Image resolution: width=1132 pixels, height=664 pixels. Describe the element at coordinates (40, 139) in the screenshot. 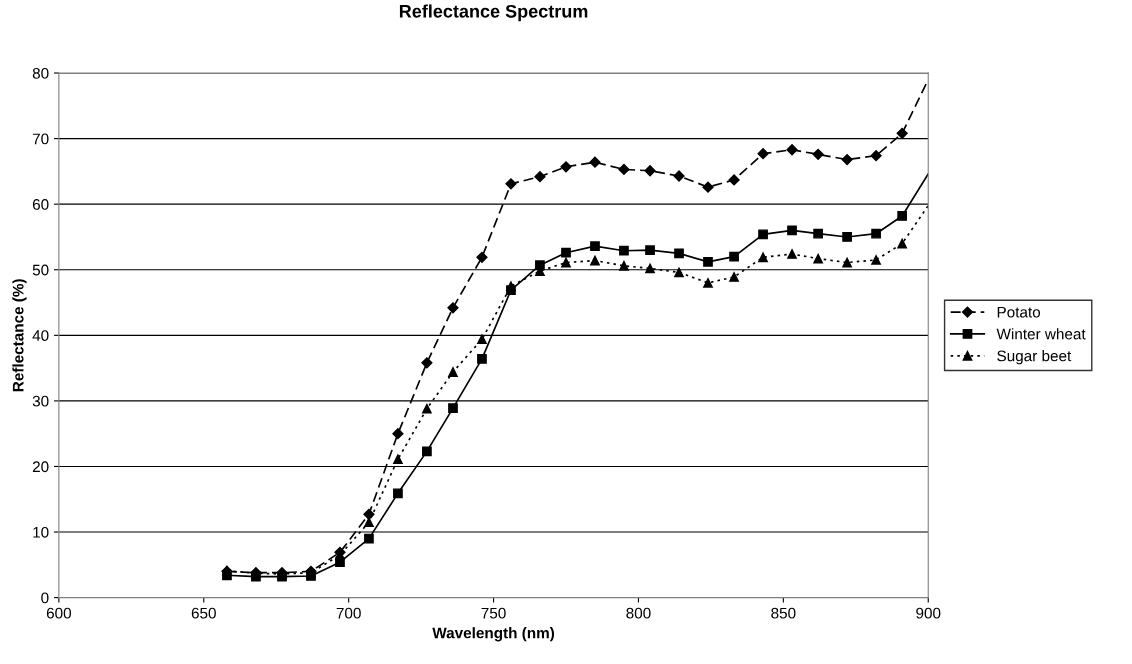

I see `y-tick-label: 70` at that location.